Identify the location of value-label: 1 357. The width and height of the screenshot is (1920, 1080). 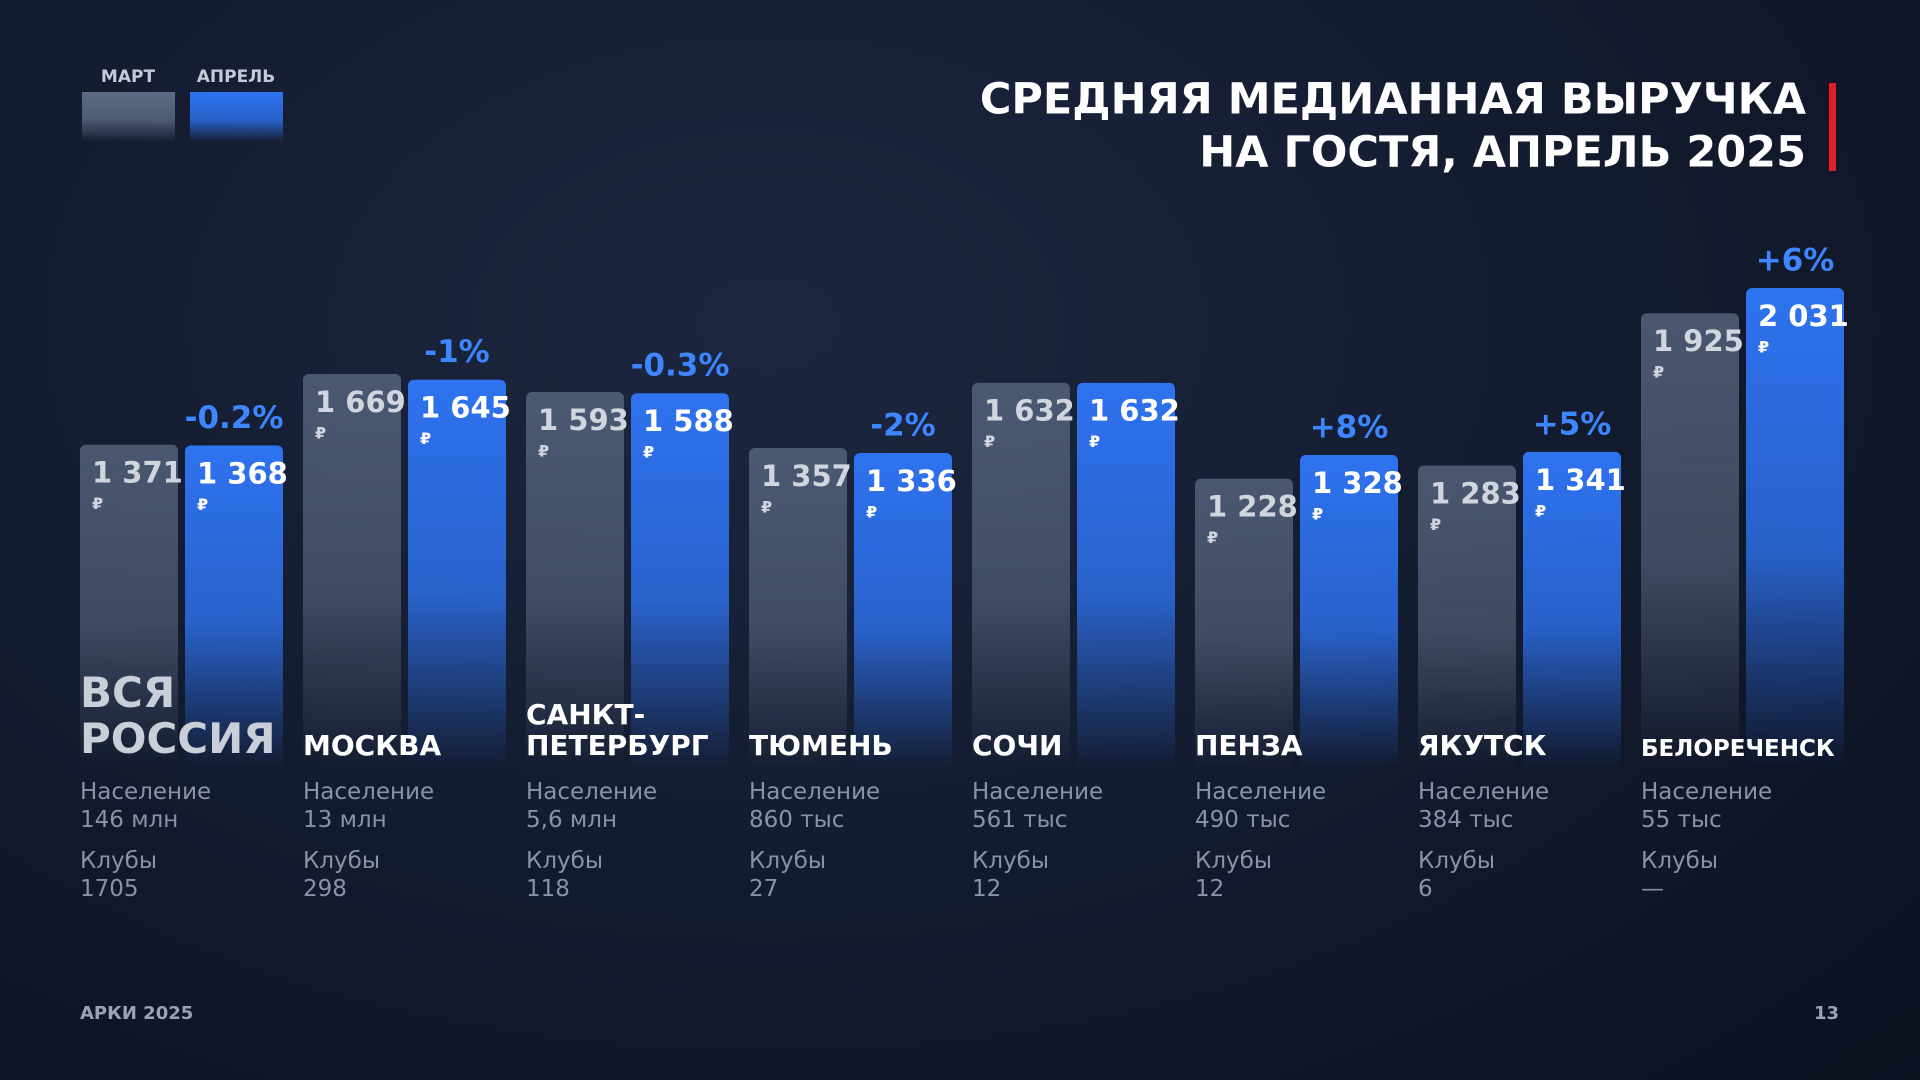
(806, 476).